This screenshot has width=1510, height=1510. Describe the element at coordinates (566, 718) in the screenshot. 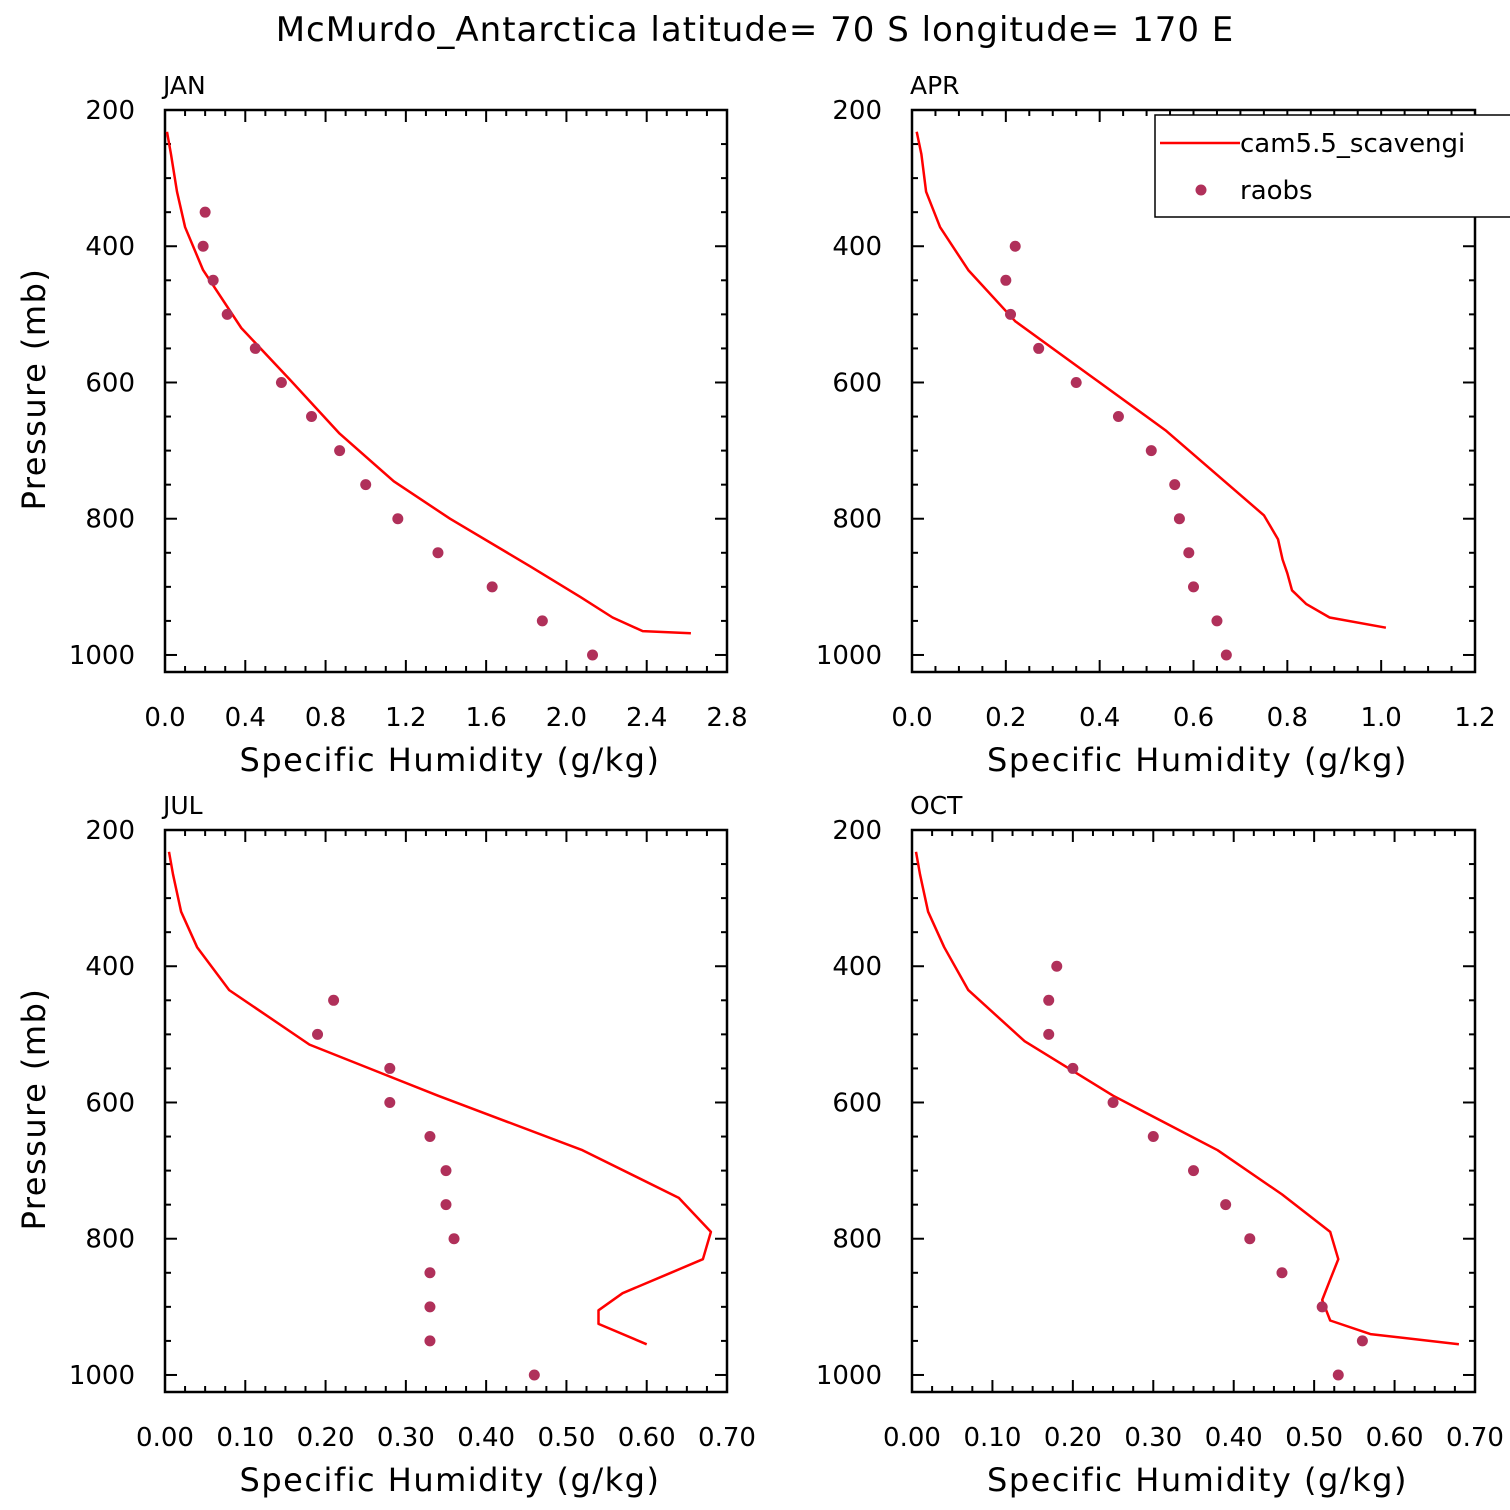

I see `x-tick-label: 2.0` at that location.